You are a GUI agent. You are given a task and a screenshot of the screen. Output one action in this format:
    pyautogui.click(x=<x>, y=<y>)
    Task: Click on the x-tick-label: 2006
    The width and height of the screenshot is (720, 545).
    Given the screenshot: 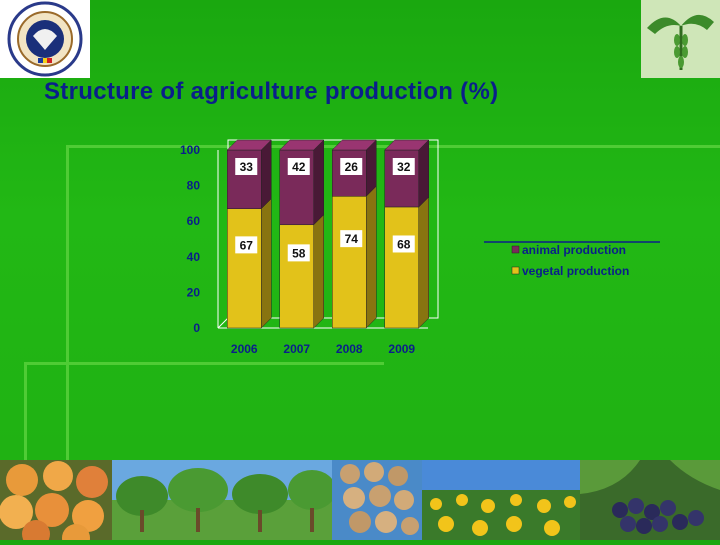 What is the action you would take?
    pyautogui.click(x=244, y=349)
    